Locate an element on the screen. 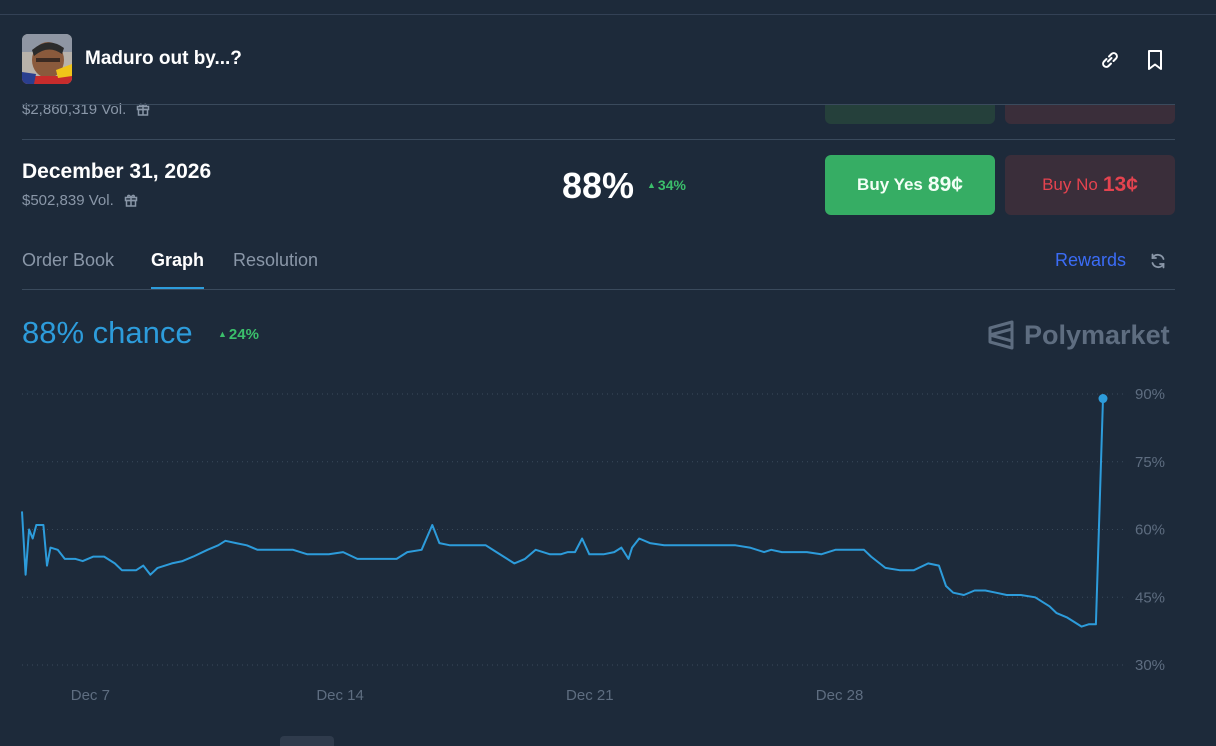 The width and height of the screenshot is (1216, 746). y-tick-label: 75% is located at coordinates (1150, 462).